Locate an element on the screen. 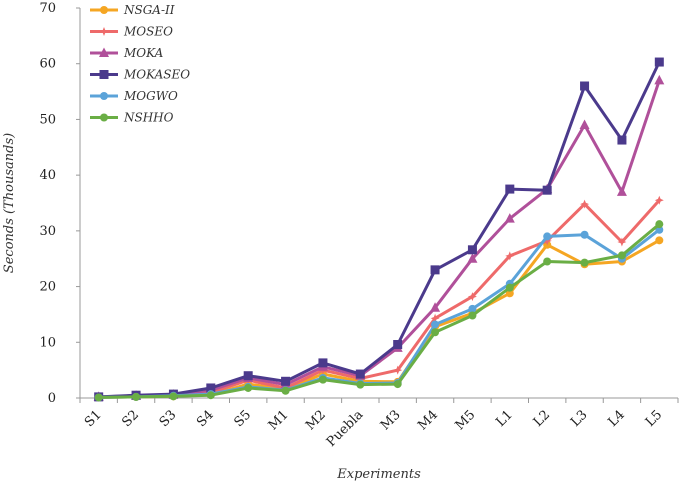  point-mogwo-m4 is located at coordinates (435, 324).